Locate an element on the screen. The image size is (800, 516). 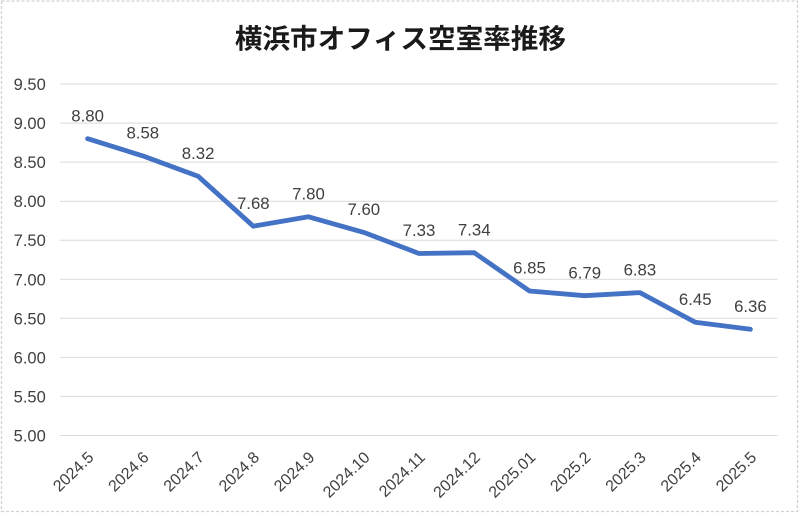
svg-text: 7.34 is located at coordinates (474, 229).